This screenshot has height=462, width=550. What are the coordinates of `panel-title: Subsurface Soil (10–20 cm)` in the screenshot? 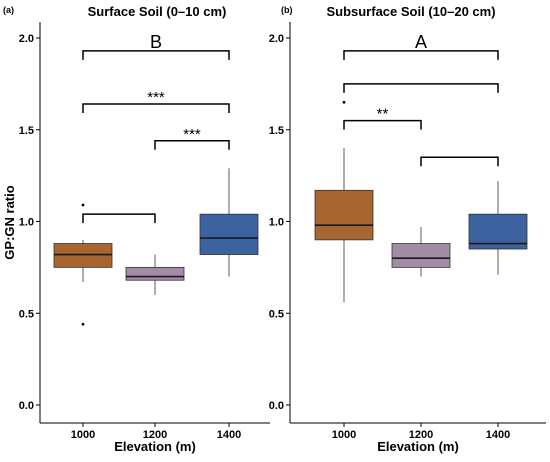 It's located at (410, 11).